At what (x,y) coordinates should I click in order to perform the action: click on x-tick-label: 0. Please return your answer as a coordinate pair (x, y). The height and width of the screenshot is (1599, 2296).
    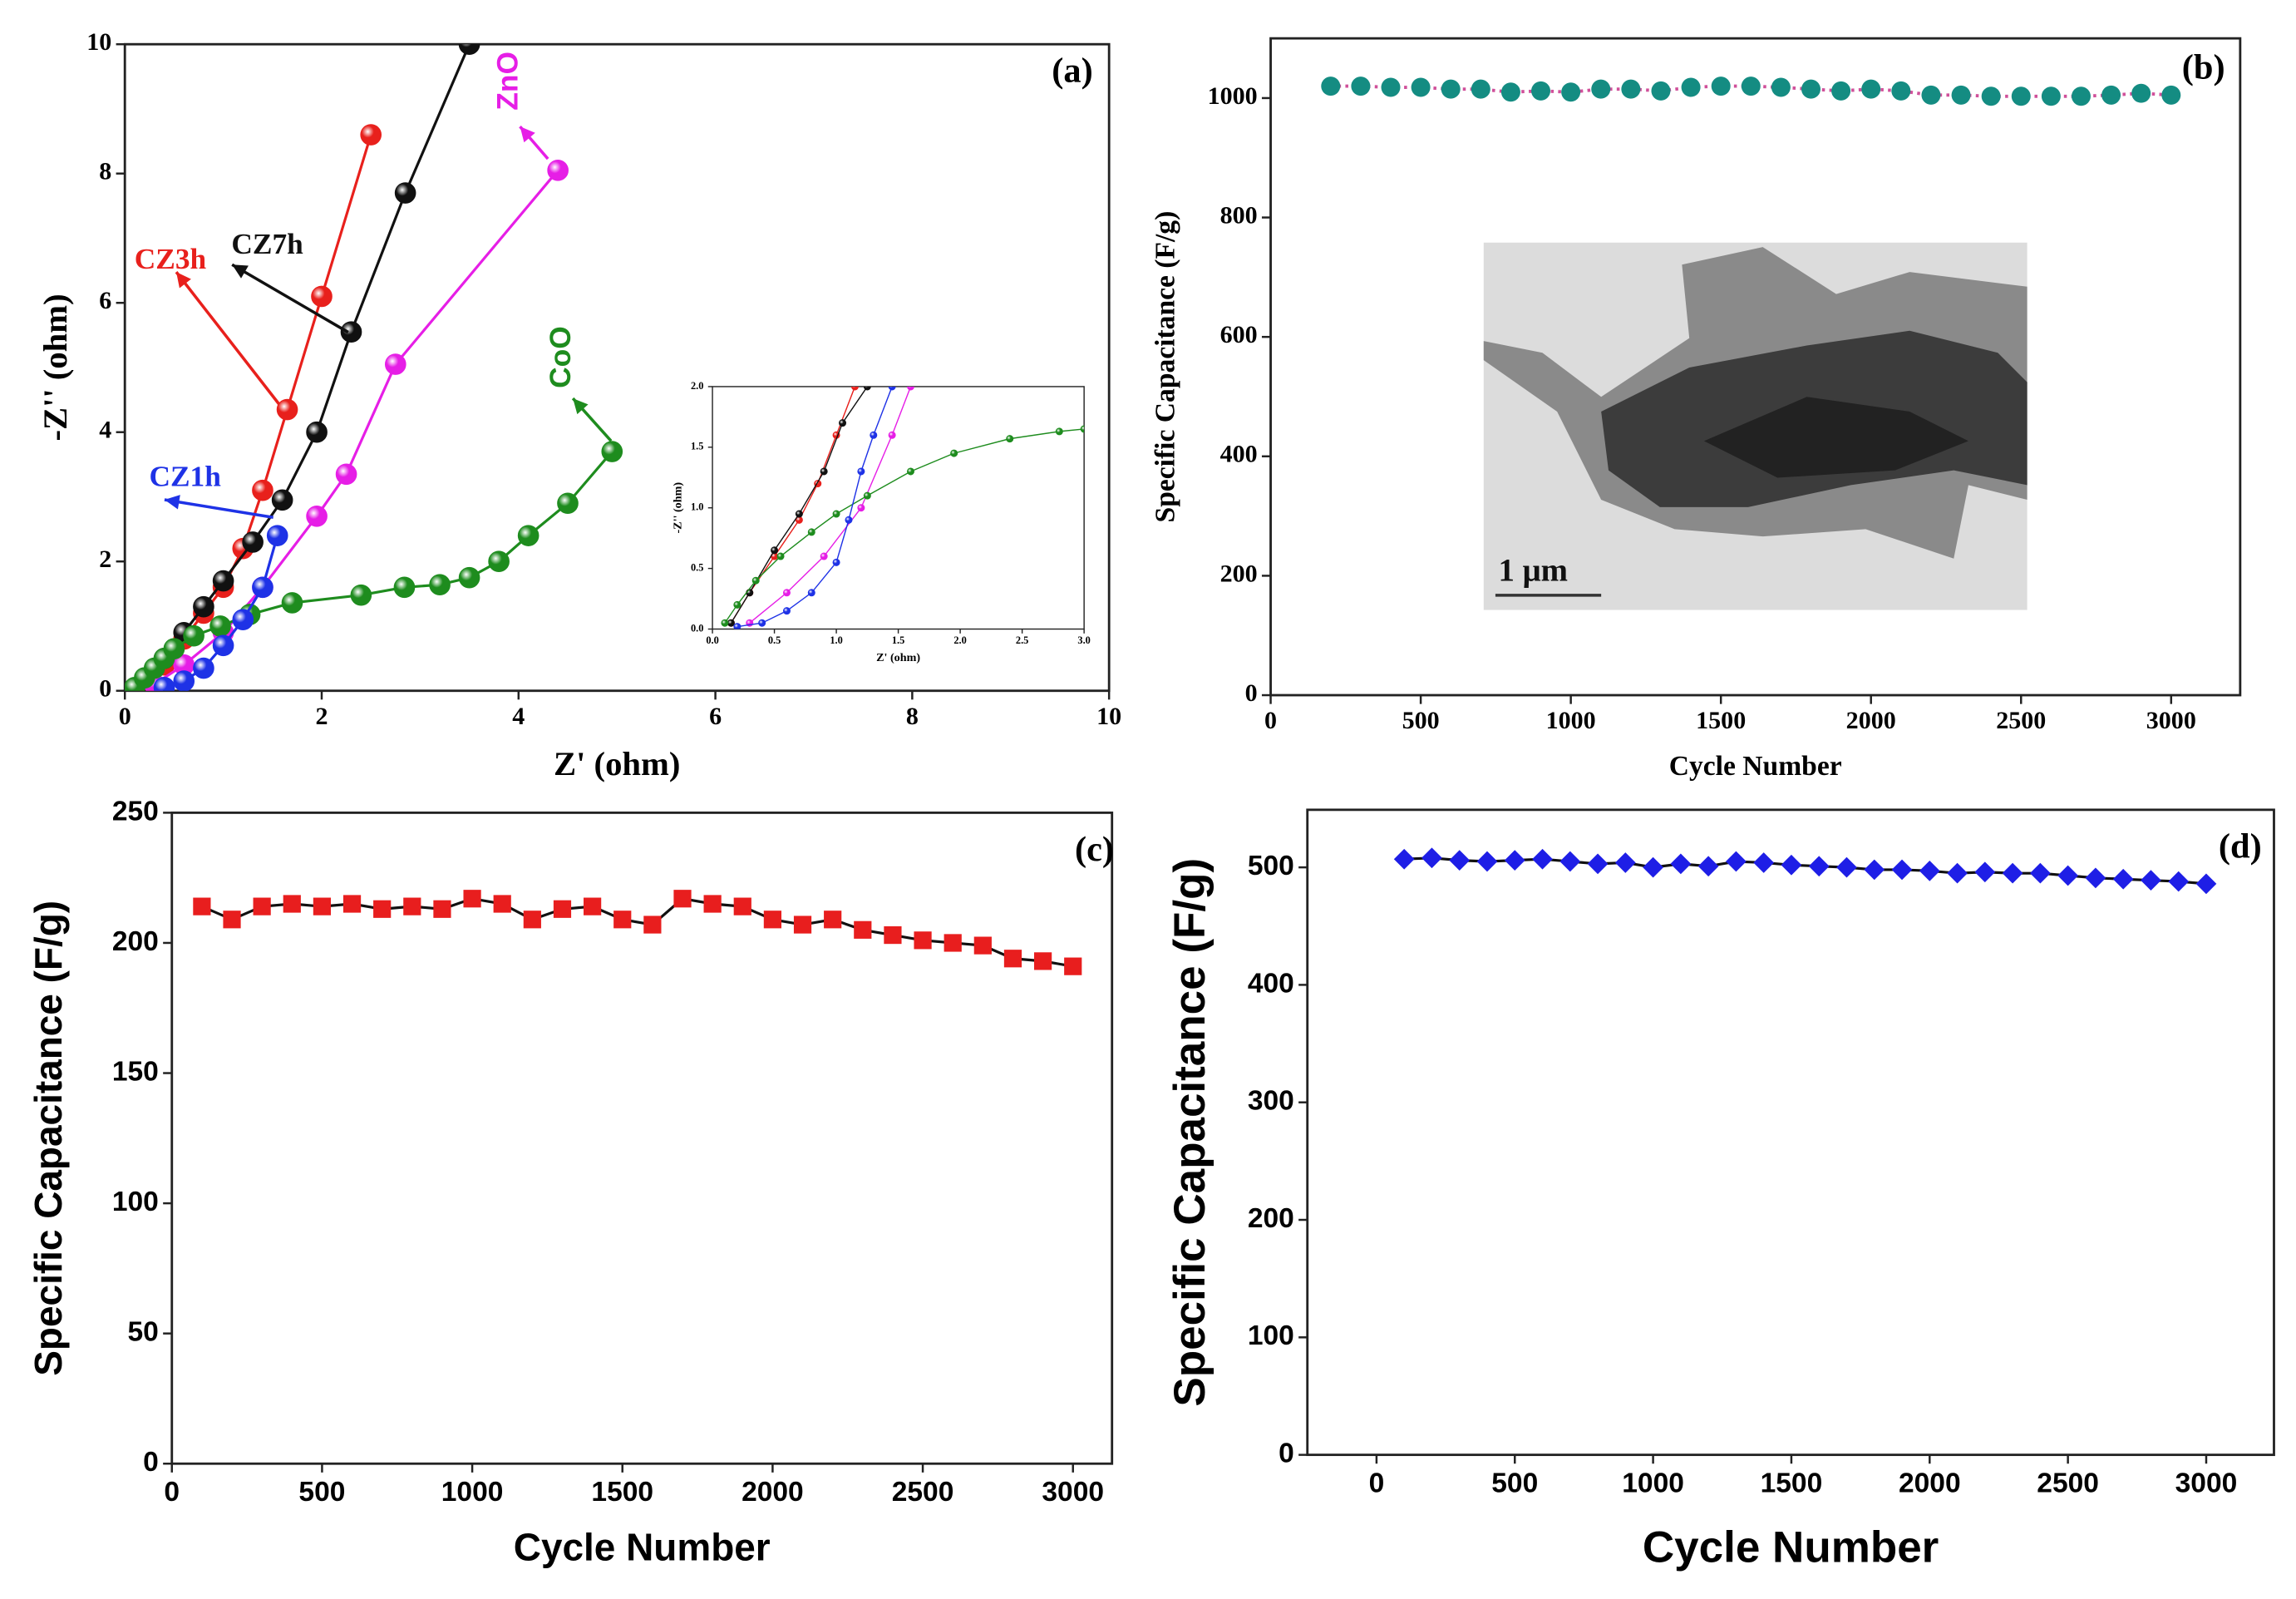
    Looking at the image, I should click on (1377, 1483).